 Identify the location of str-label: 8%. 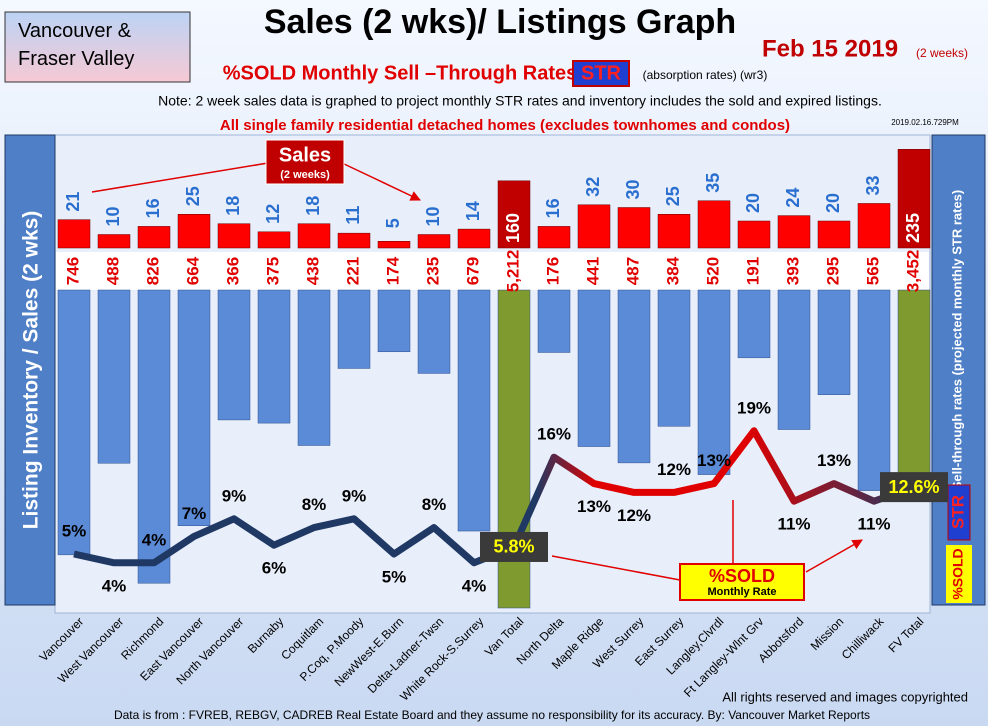
(434, 504).